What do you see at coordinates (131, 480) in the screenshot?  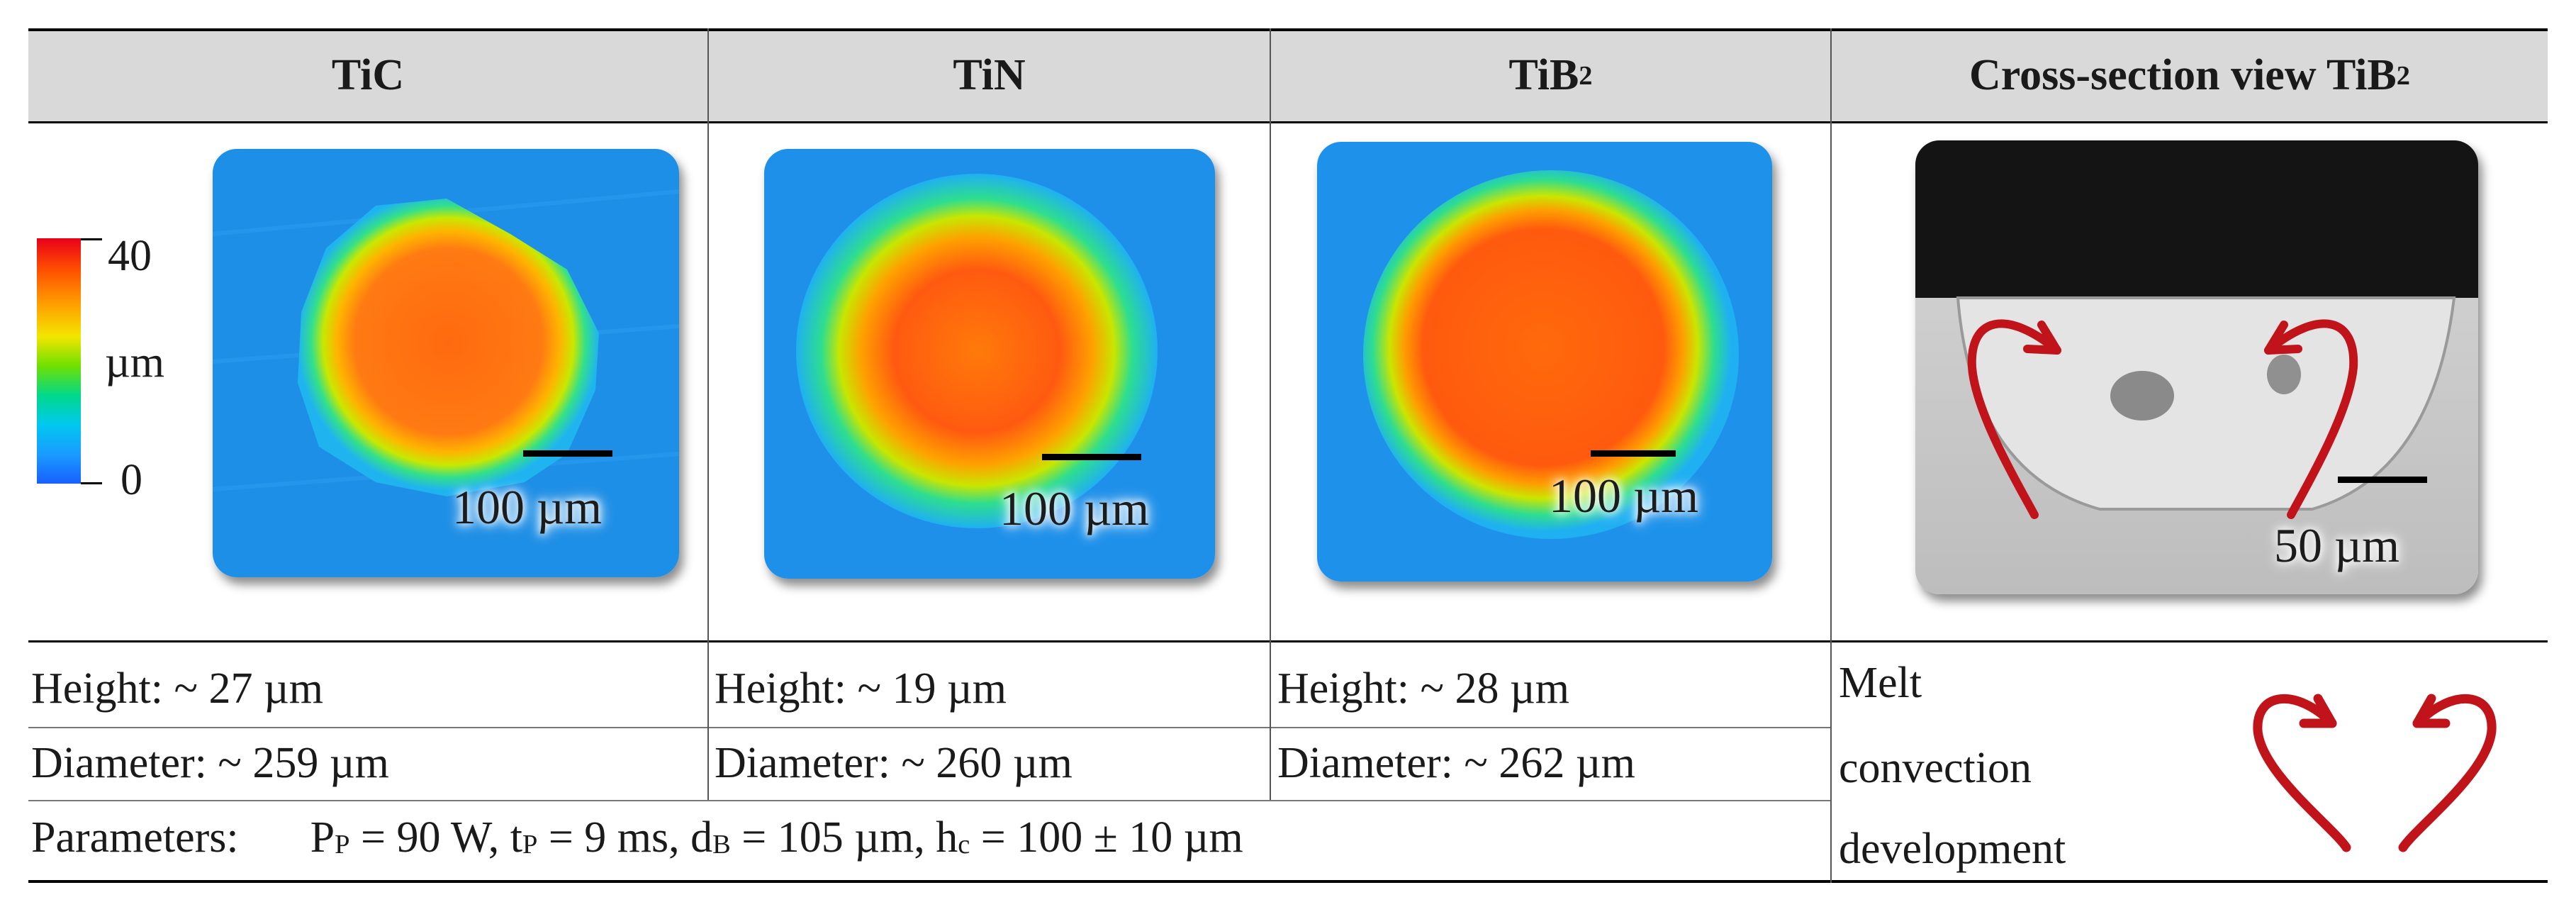 I see `colorbar-min-label: 0` at bounding box center [131, 480].